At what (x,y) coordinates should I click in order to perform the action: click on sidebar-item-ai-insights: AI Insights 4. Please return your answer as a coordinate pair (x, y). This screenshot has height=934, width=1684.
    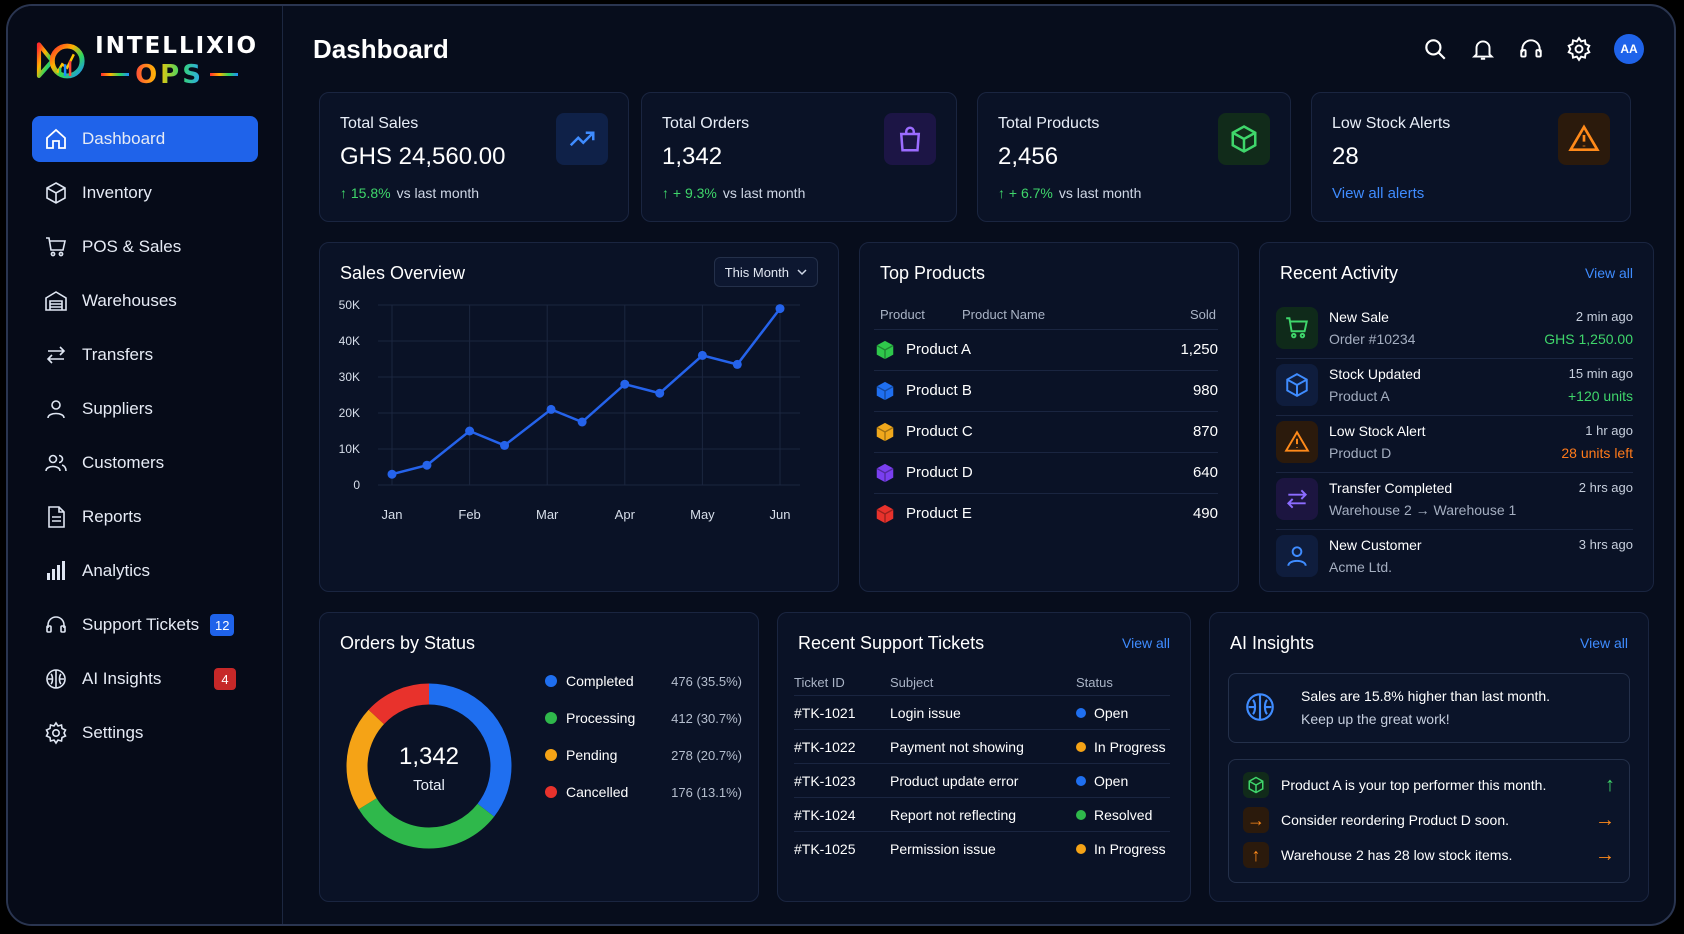
    Looking at the image, I should click on (145, 679).